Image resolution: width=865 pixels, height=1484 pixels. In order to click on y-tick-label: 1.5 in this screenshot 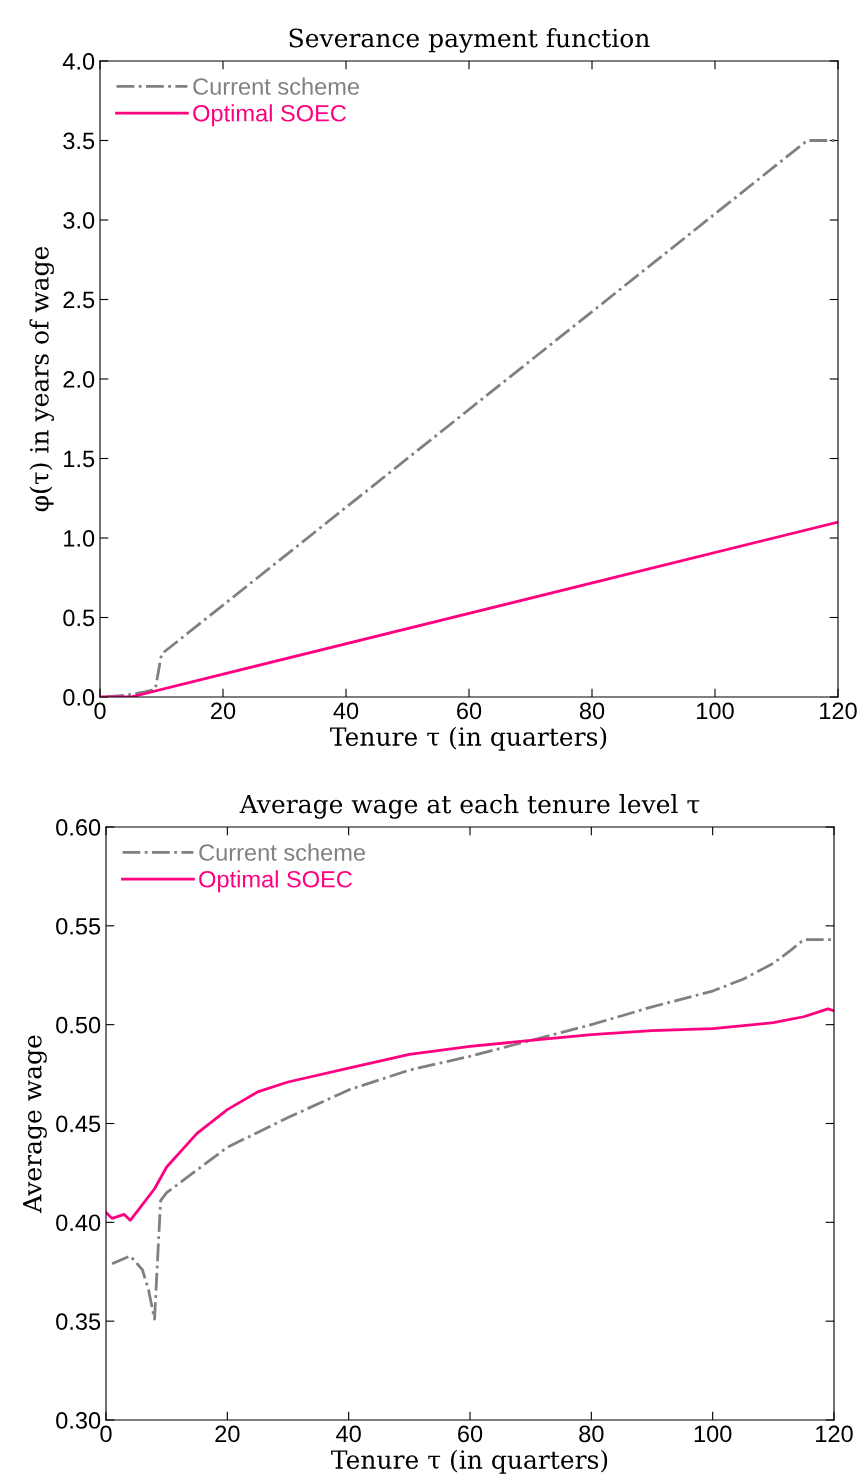, I will do `click(79, 459)`.